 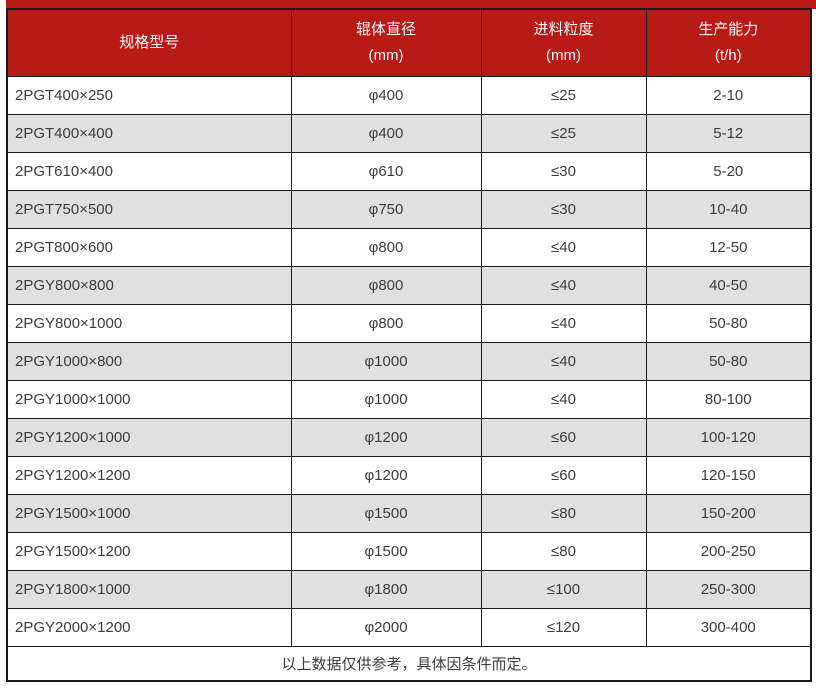 I want to click on table-row: 2PGY1500×1000 φ1500 ≤80 150-200, so click(x=409, y=513).